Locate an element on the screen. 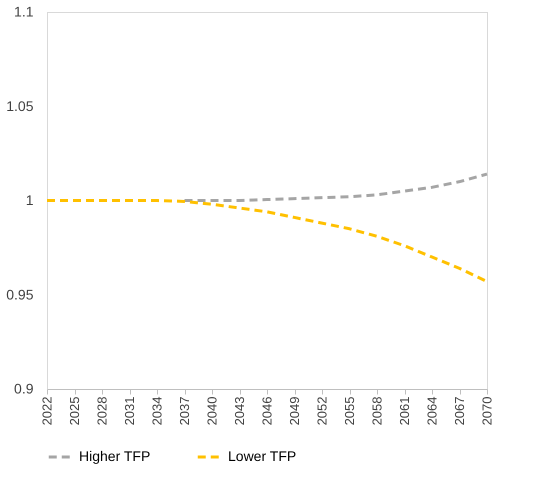  legend-label: Higher TFP is located at coordinates (114, 456).